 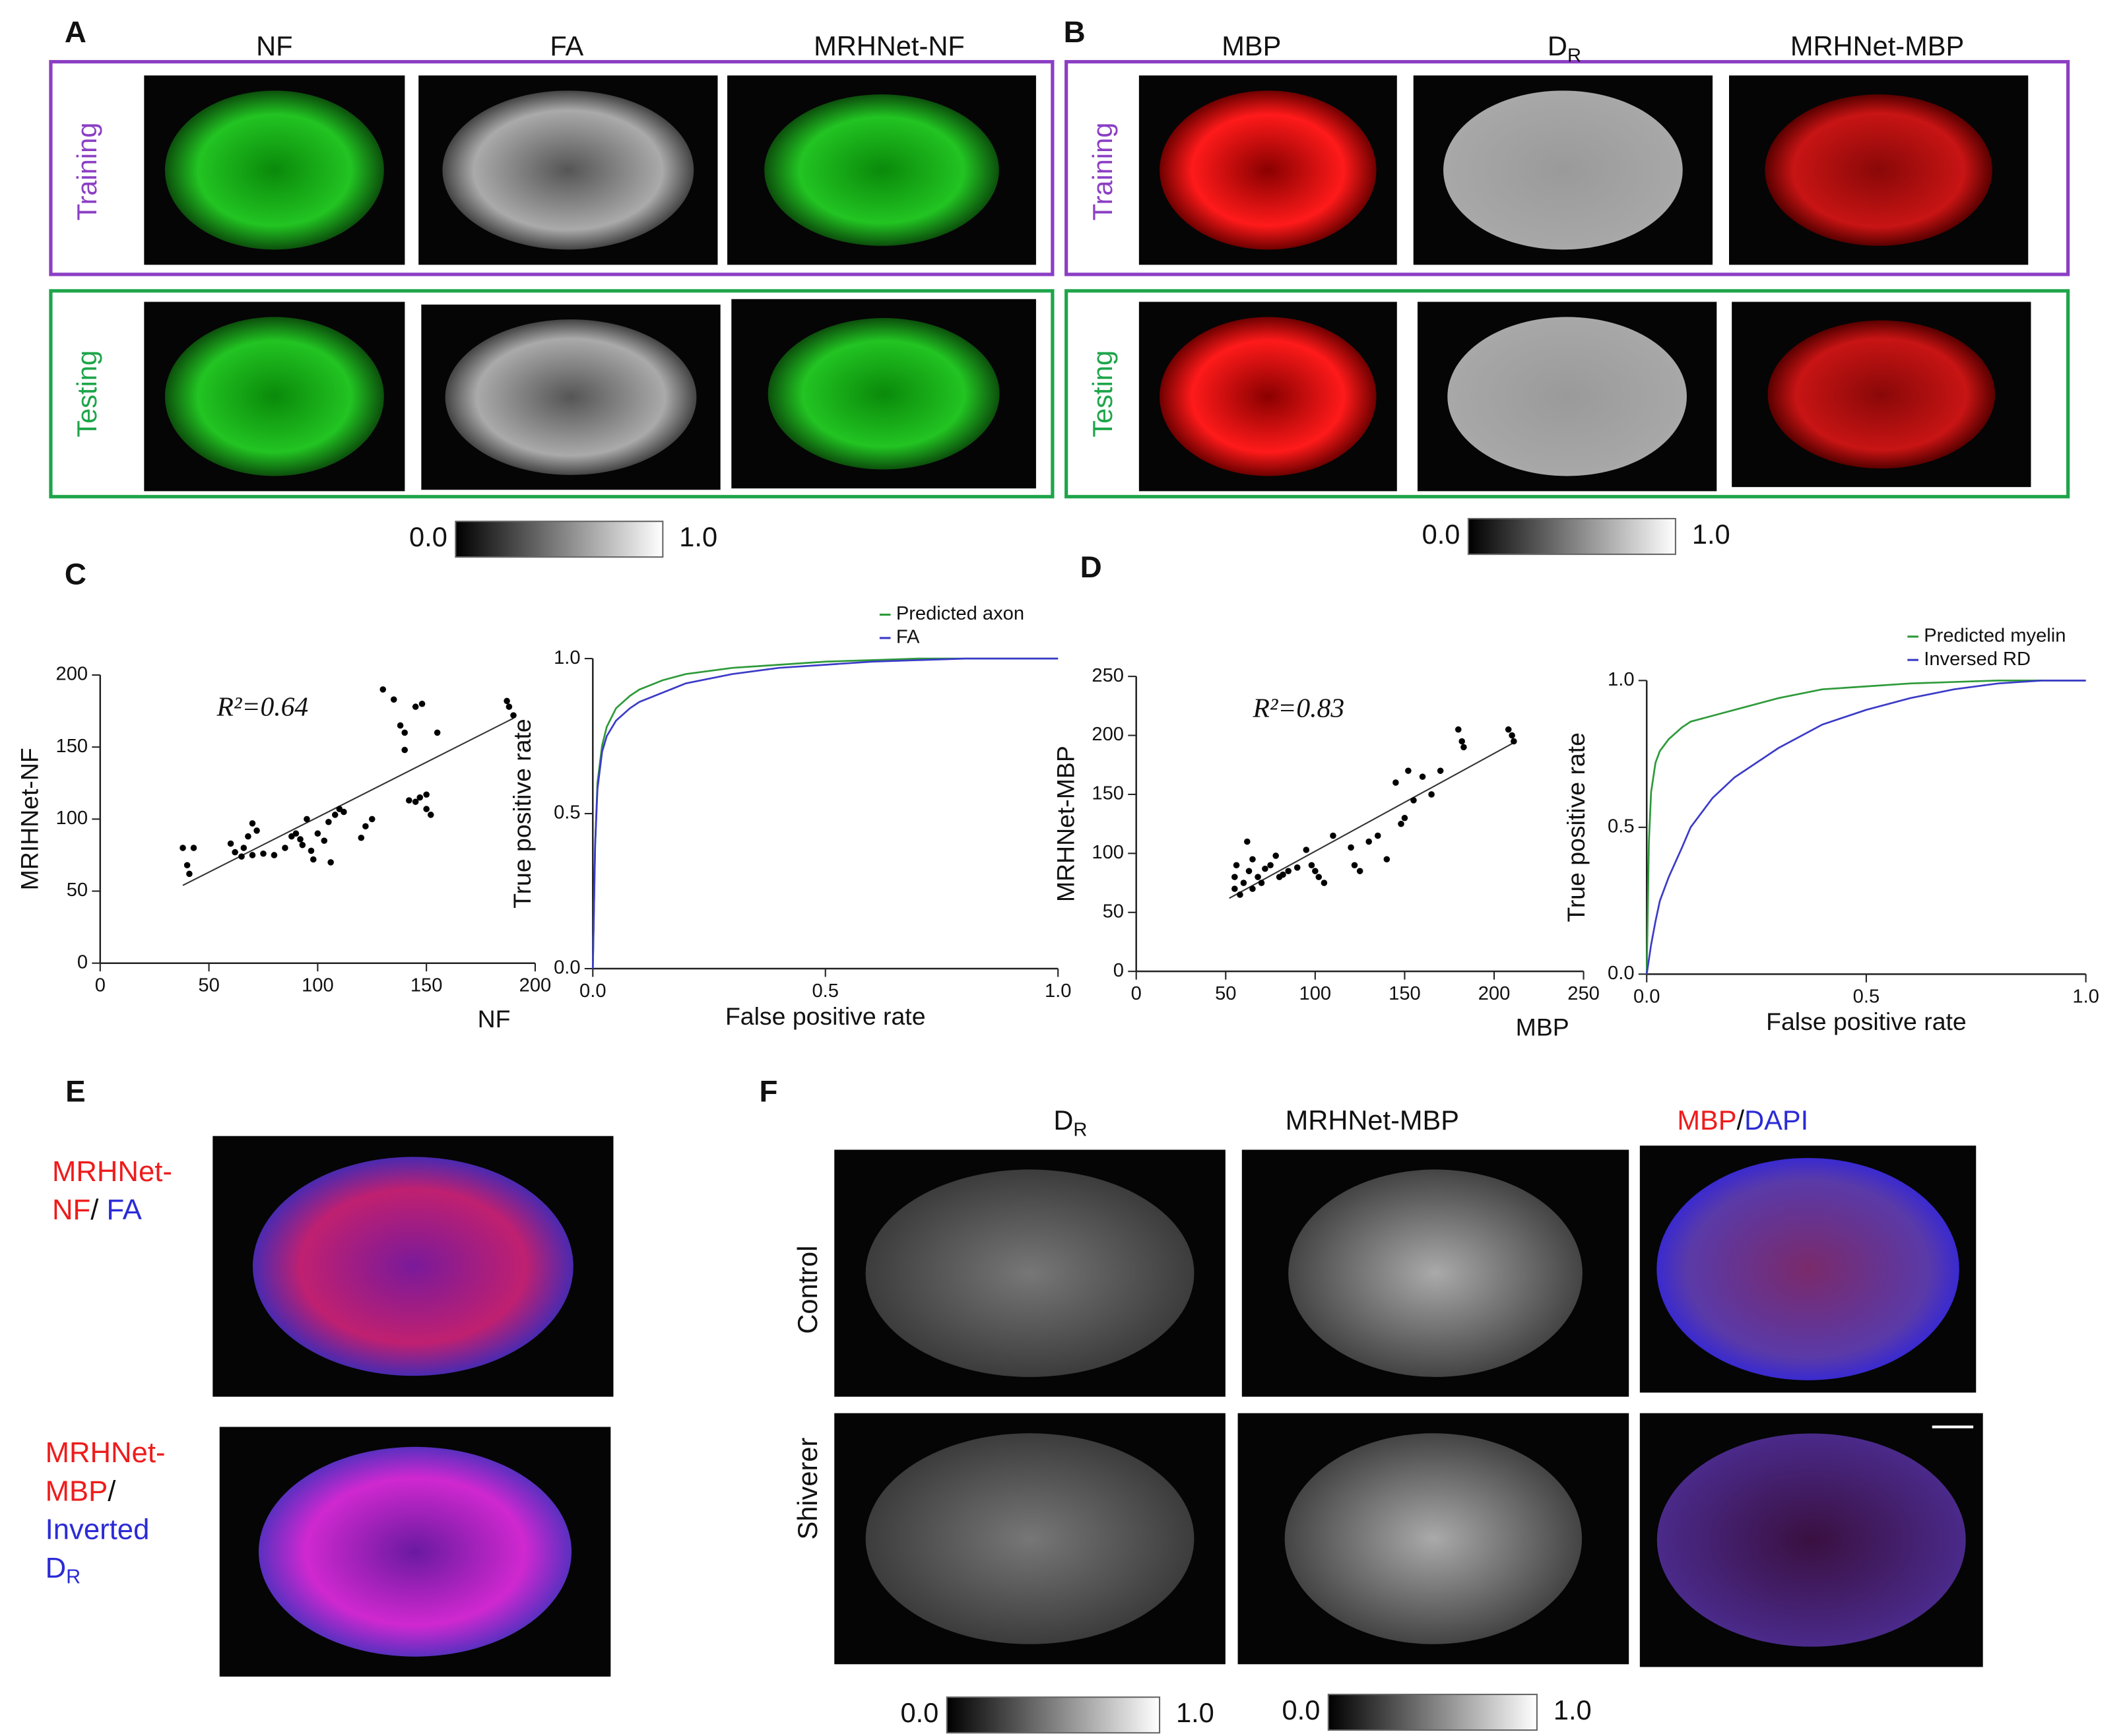 I want to click on column-header: DR, so click(x=1564, y=48).